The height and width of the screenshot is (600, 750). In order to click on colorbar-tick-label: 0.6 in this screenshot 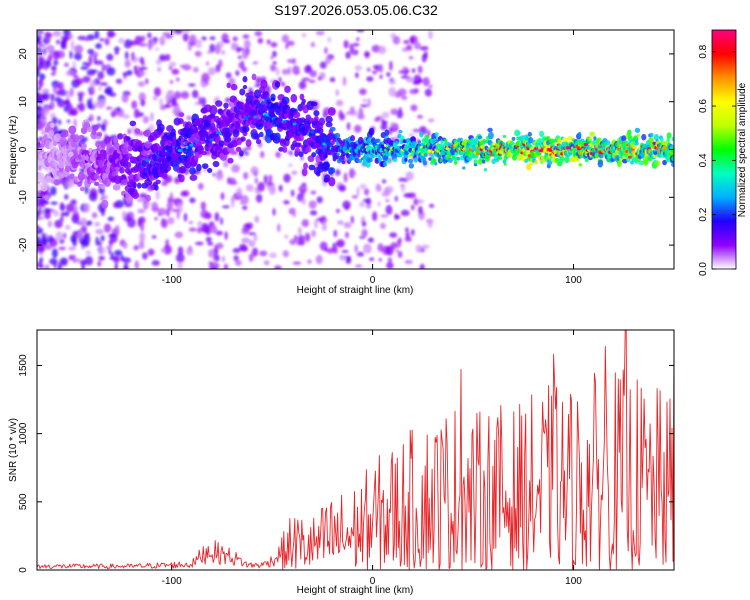, I will do `click(703, 106)`.